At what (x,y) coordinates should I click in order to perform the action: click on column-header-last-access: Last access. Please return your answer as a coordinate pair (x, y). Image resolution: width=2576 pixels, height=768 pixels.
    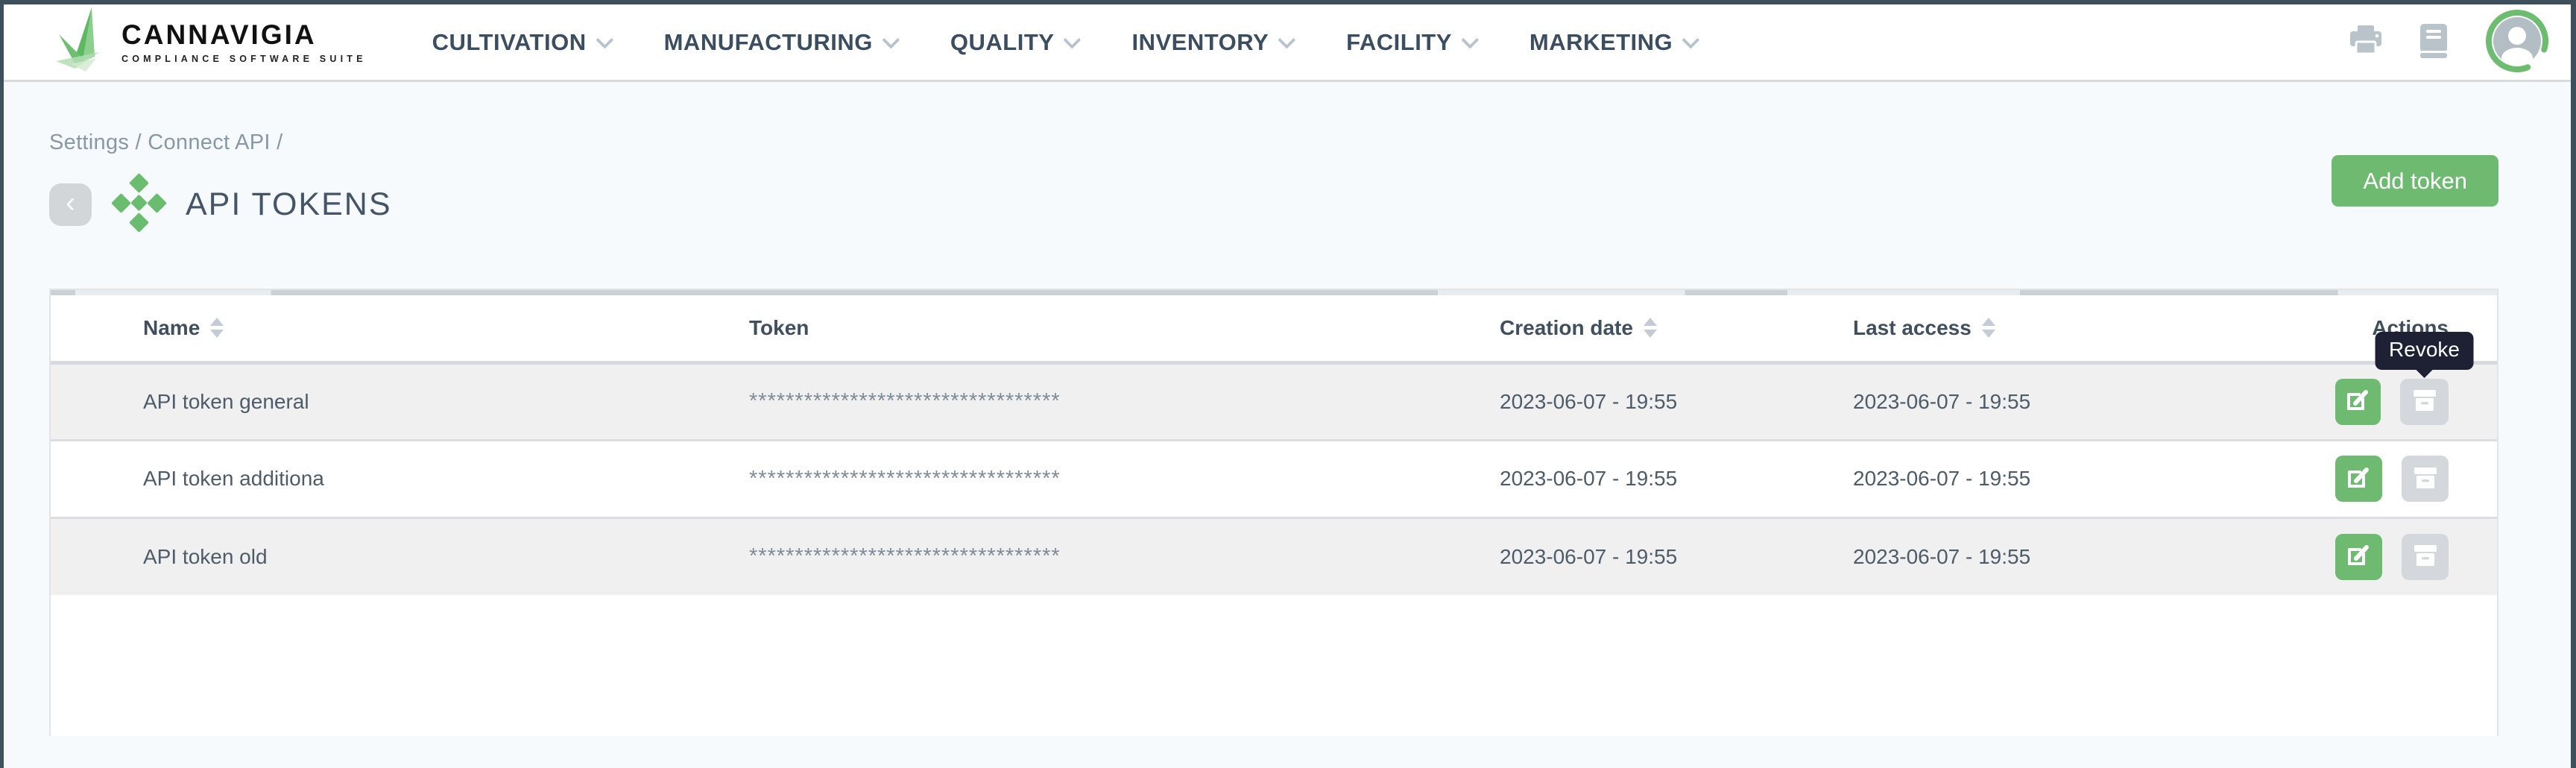
    Looking at the image, I should click on (2094, 328).